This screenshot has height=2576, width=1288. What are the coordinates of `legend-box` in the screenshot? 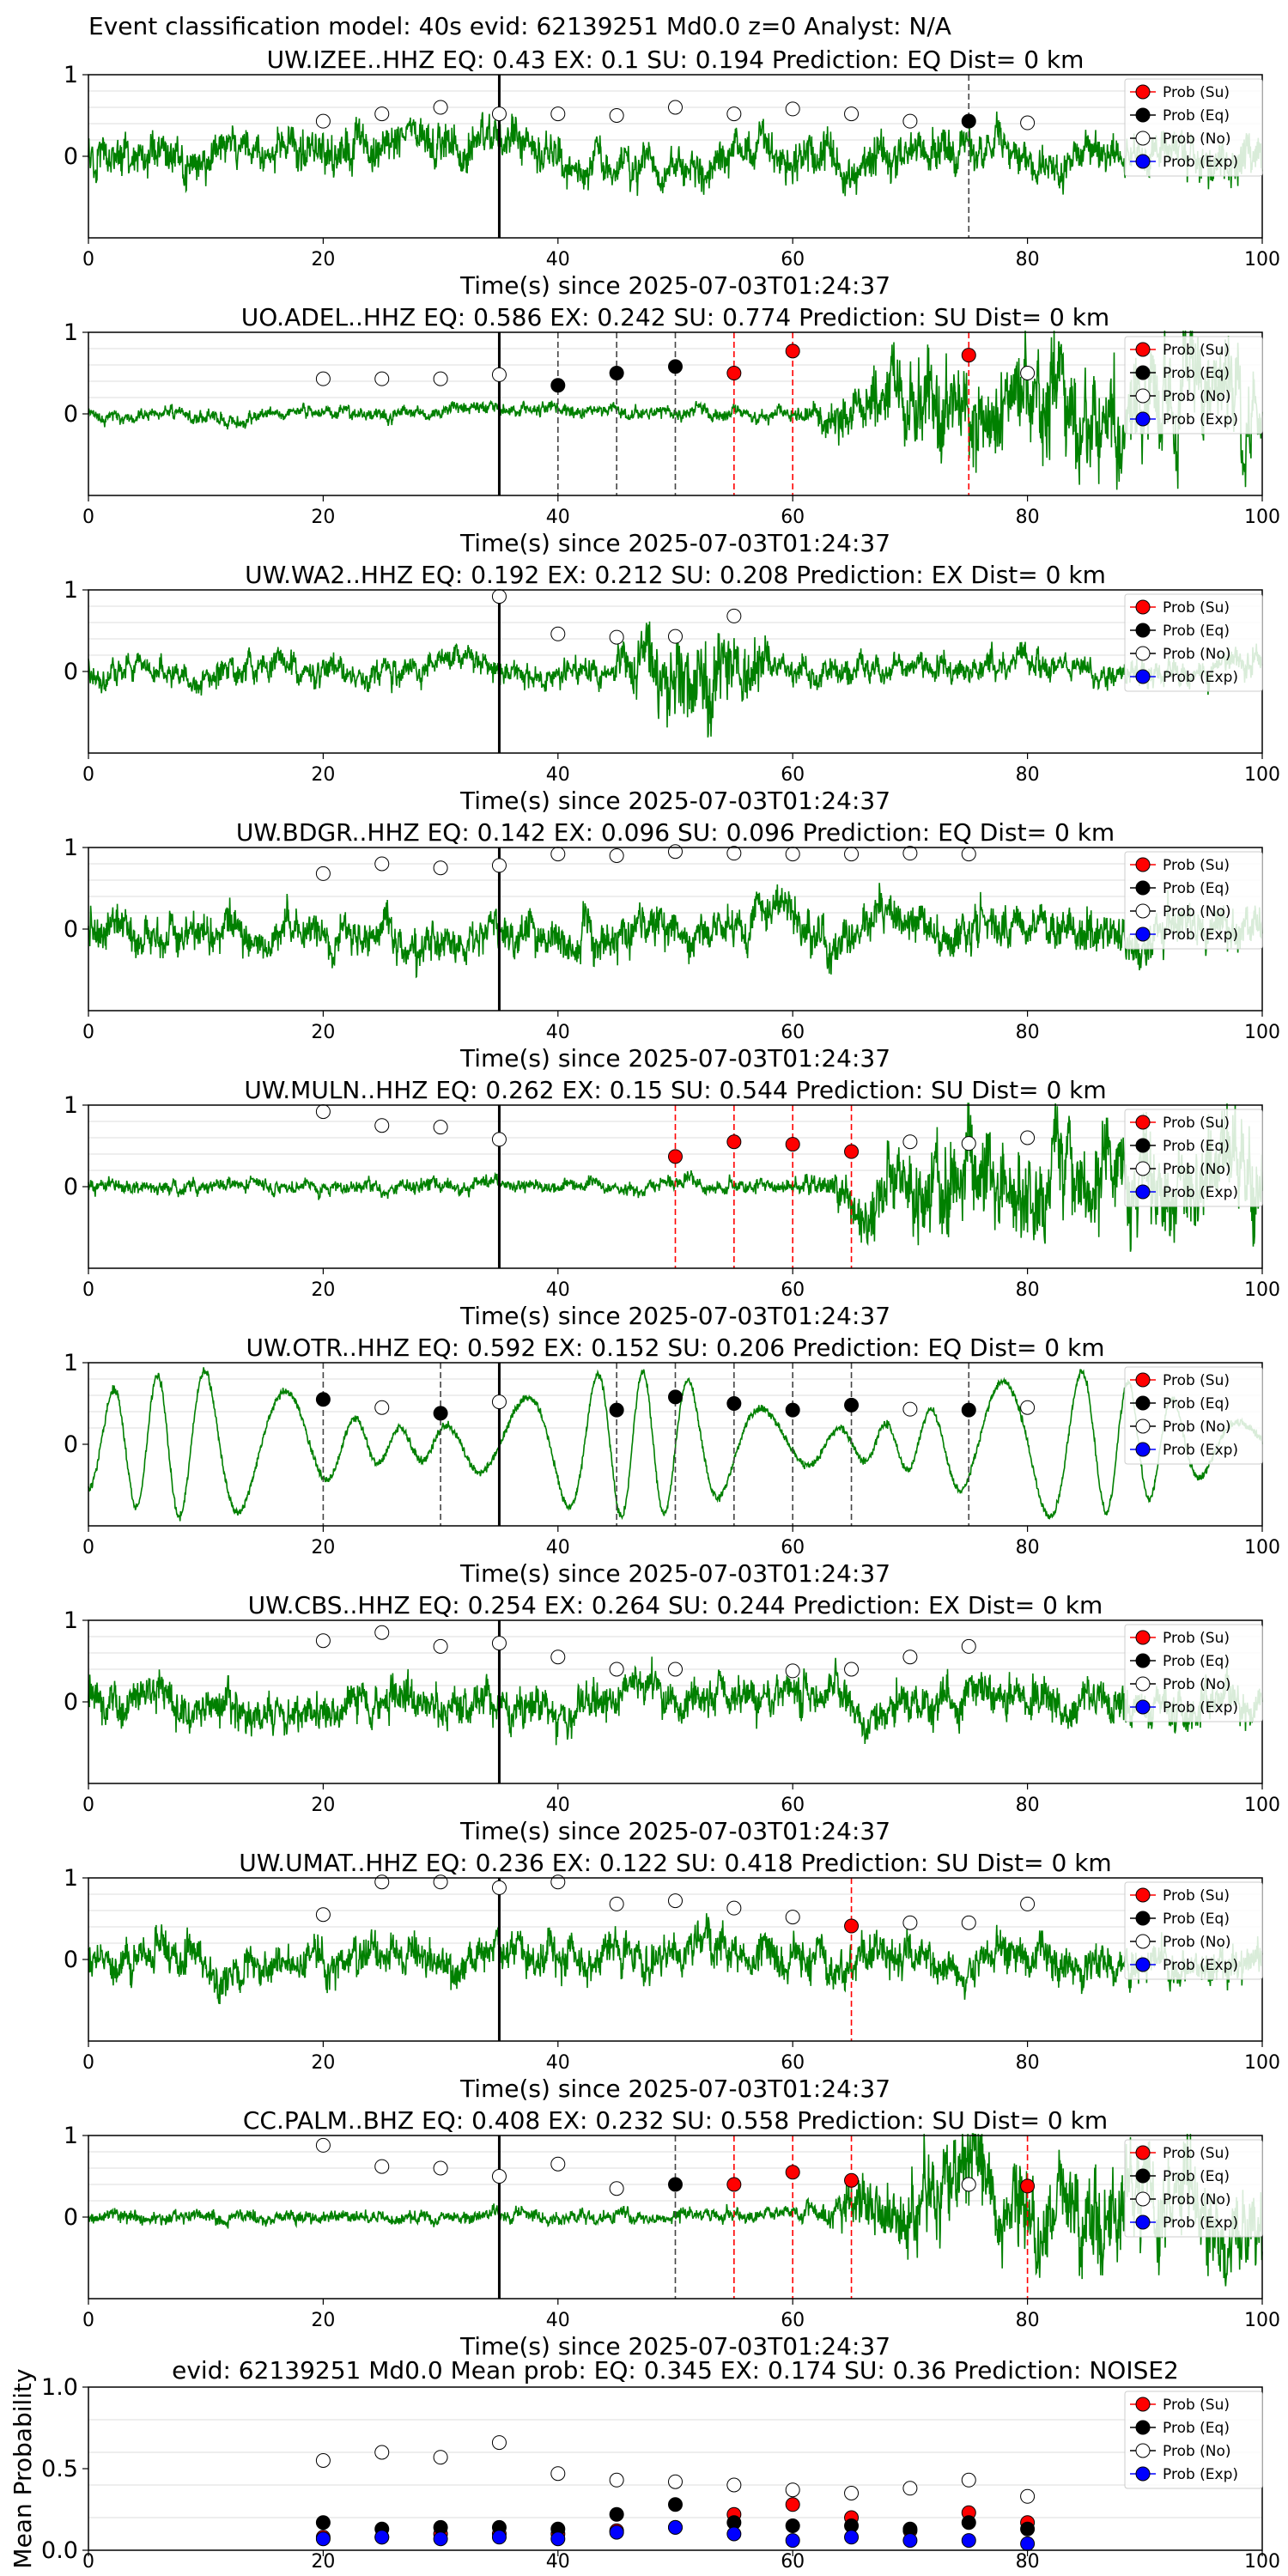 It's located at (1193, 2440).